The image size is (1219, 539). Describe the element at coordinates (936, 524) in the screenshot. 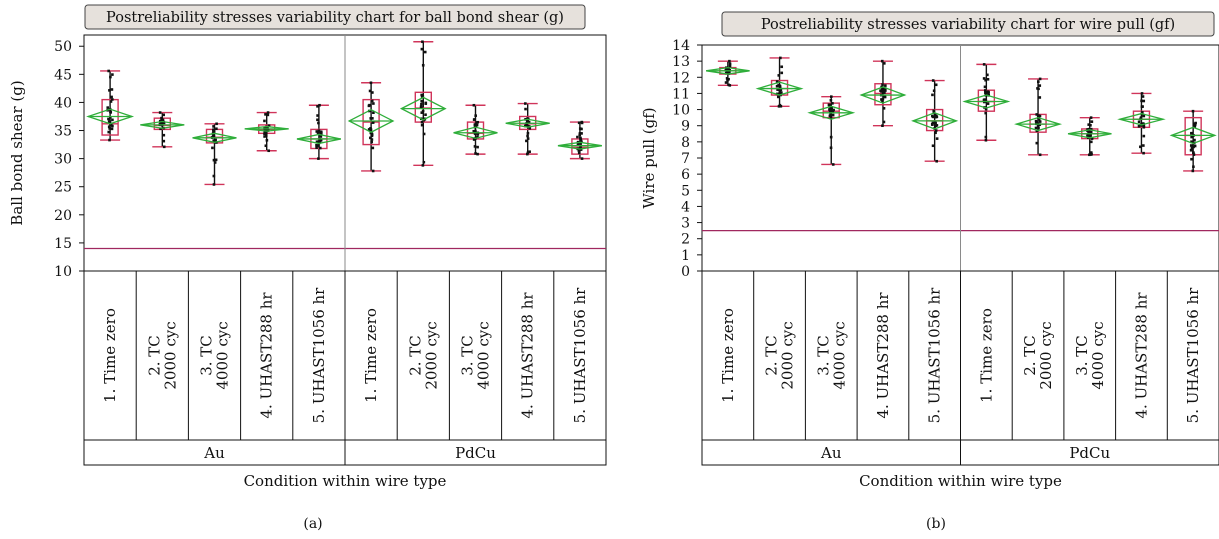

I see `panel-caption: (b)` at that location.